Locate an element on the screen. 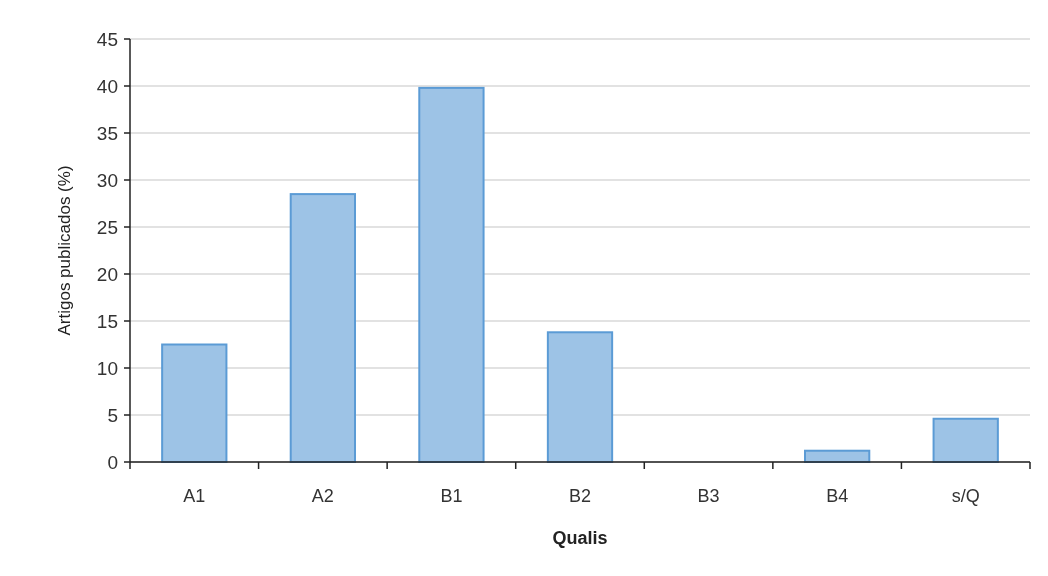 The image size is (1048, 576). x-tick-label: B2 is located at coordinates (580, 496).